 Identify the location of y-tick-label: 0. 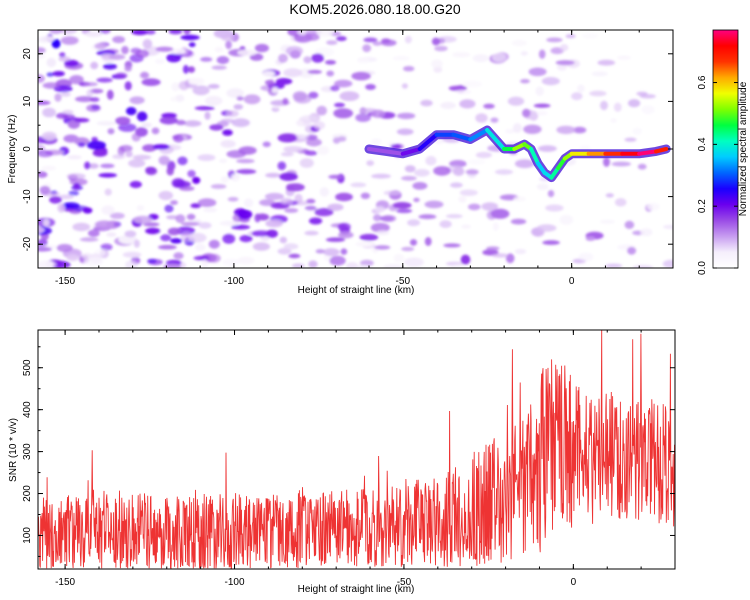
(27, 149).